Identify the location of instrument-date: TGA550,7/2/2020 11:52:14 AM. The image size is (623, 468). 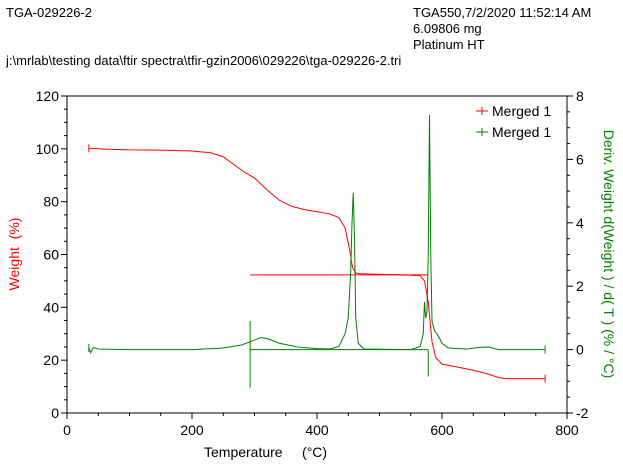
(502, 12).